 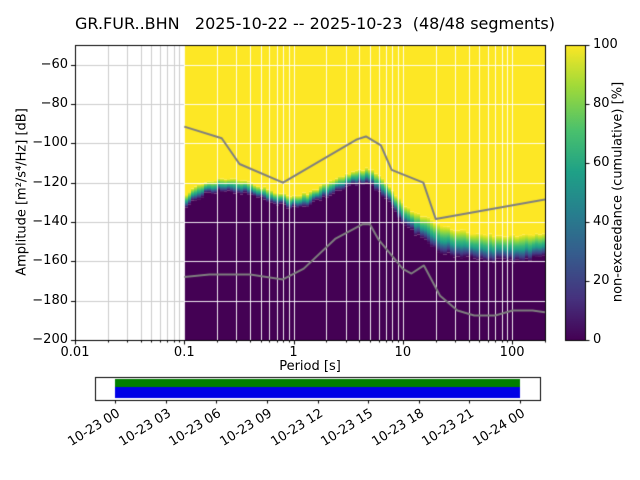 What do you see at coordinates (50, 221) in the screenshot?
I see `y-tick-label: −140` at bounding box center [50, 221].